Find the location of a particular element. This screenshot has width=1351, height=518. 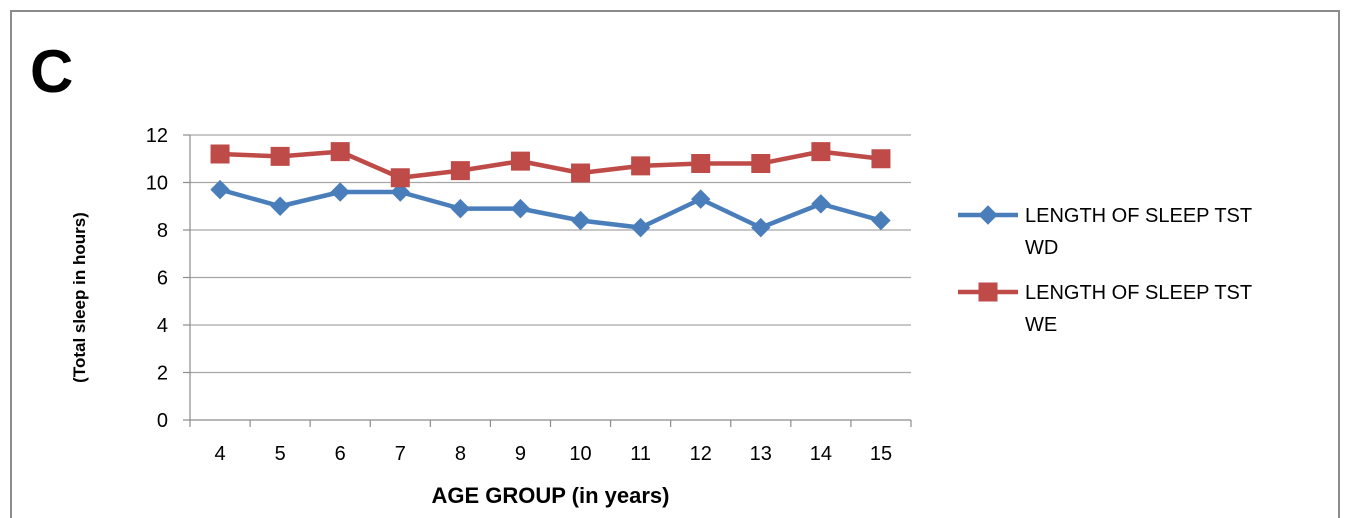

x-axis-title: AGE GROUP (in years) is located at coordinates (551, 495).